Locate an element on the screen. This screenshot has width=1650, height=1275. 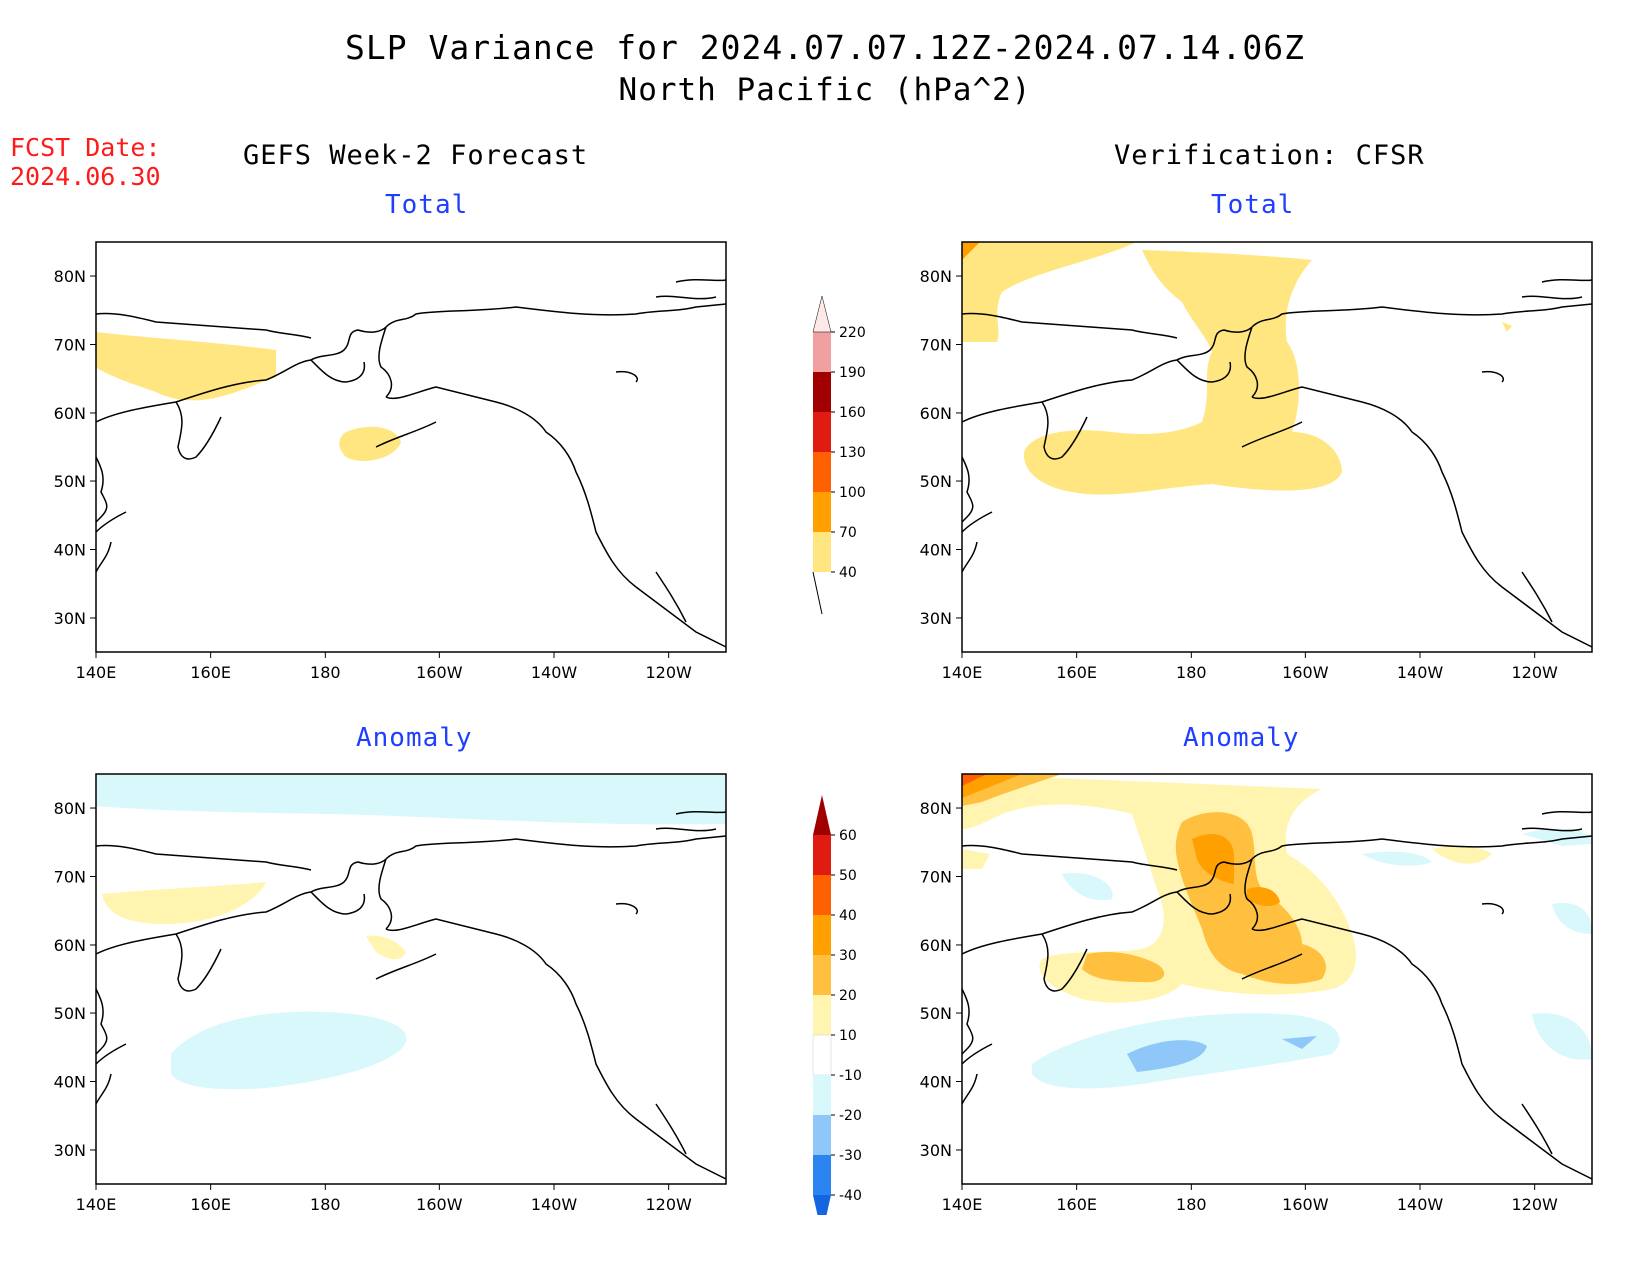
colorbar-label: 100 is located at coordinates (852, 493).